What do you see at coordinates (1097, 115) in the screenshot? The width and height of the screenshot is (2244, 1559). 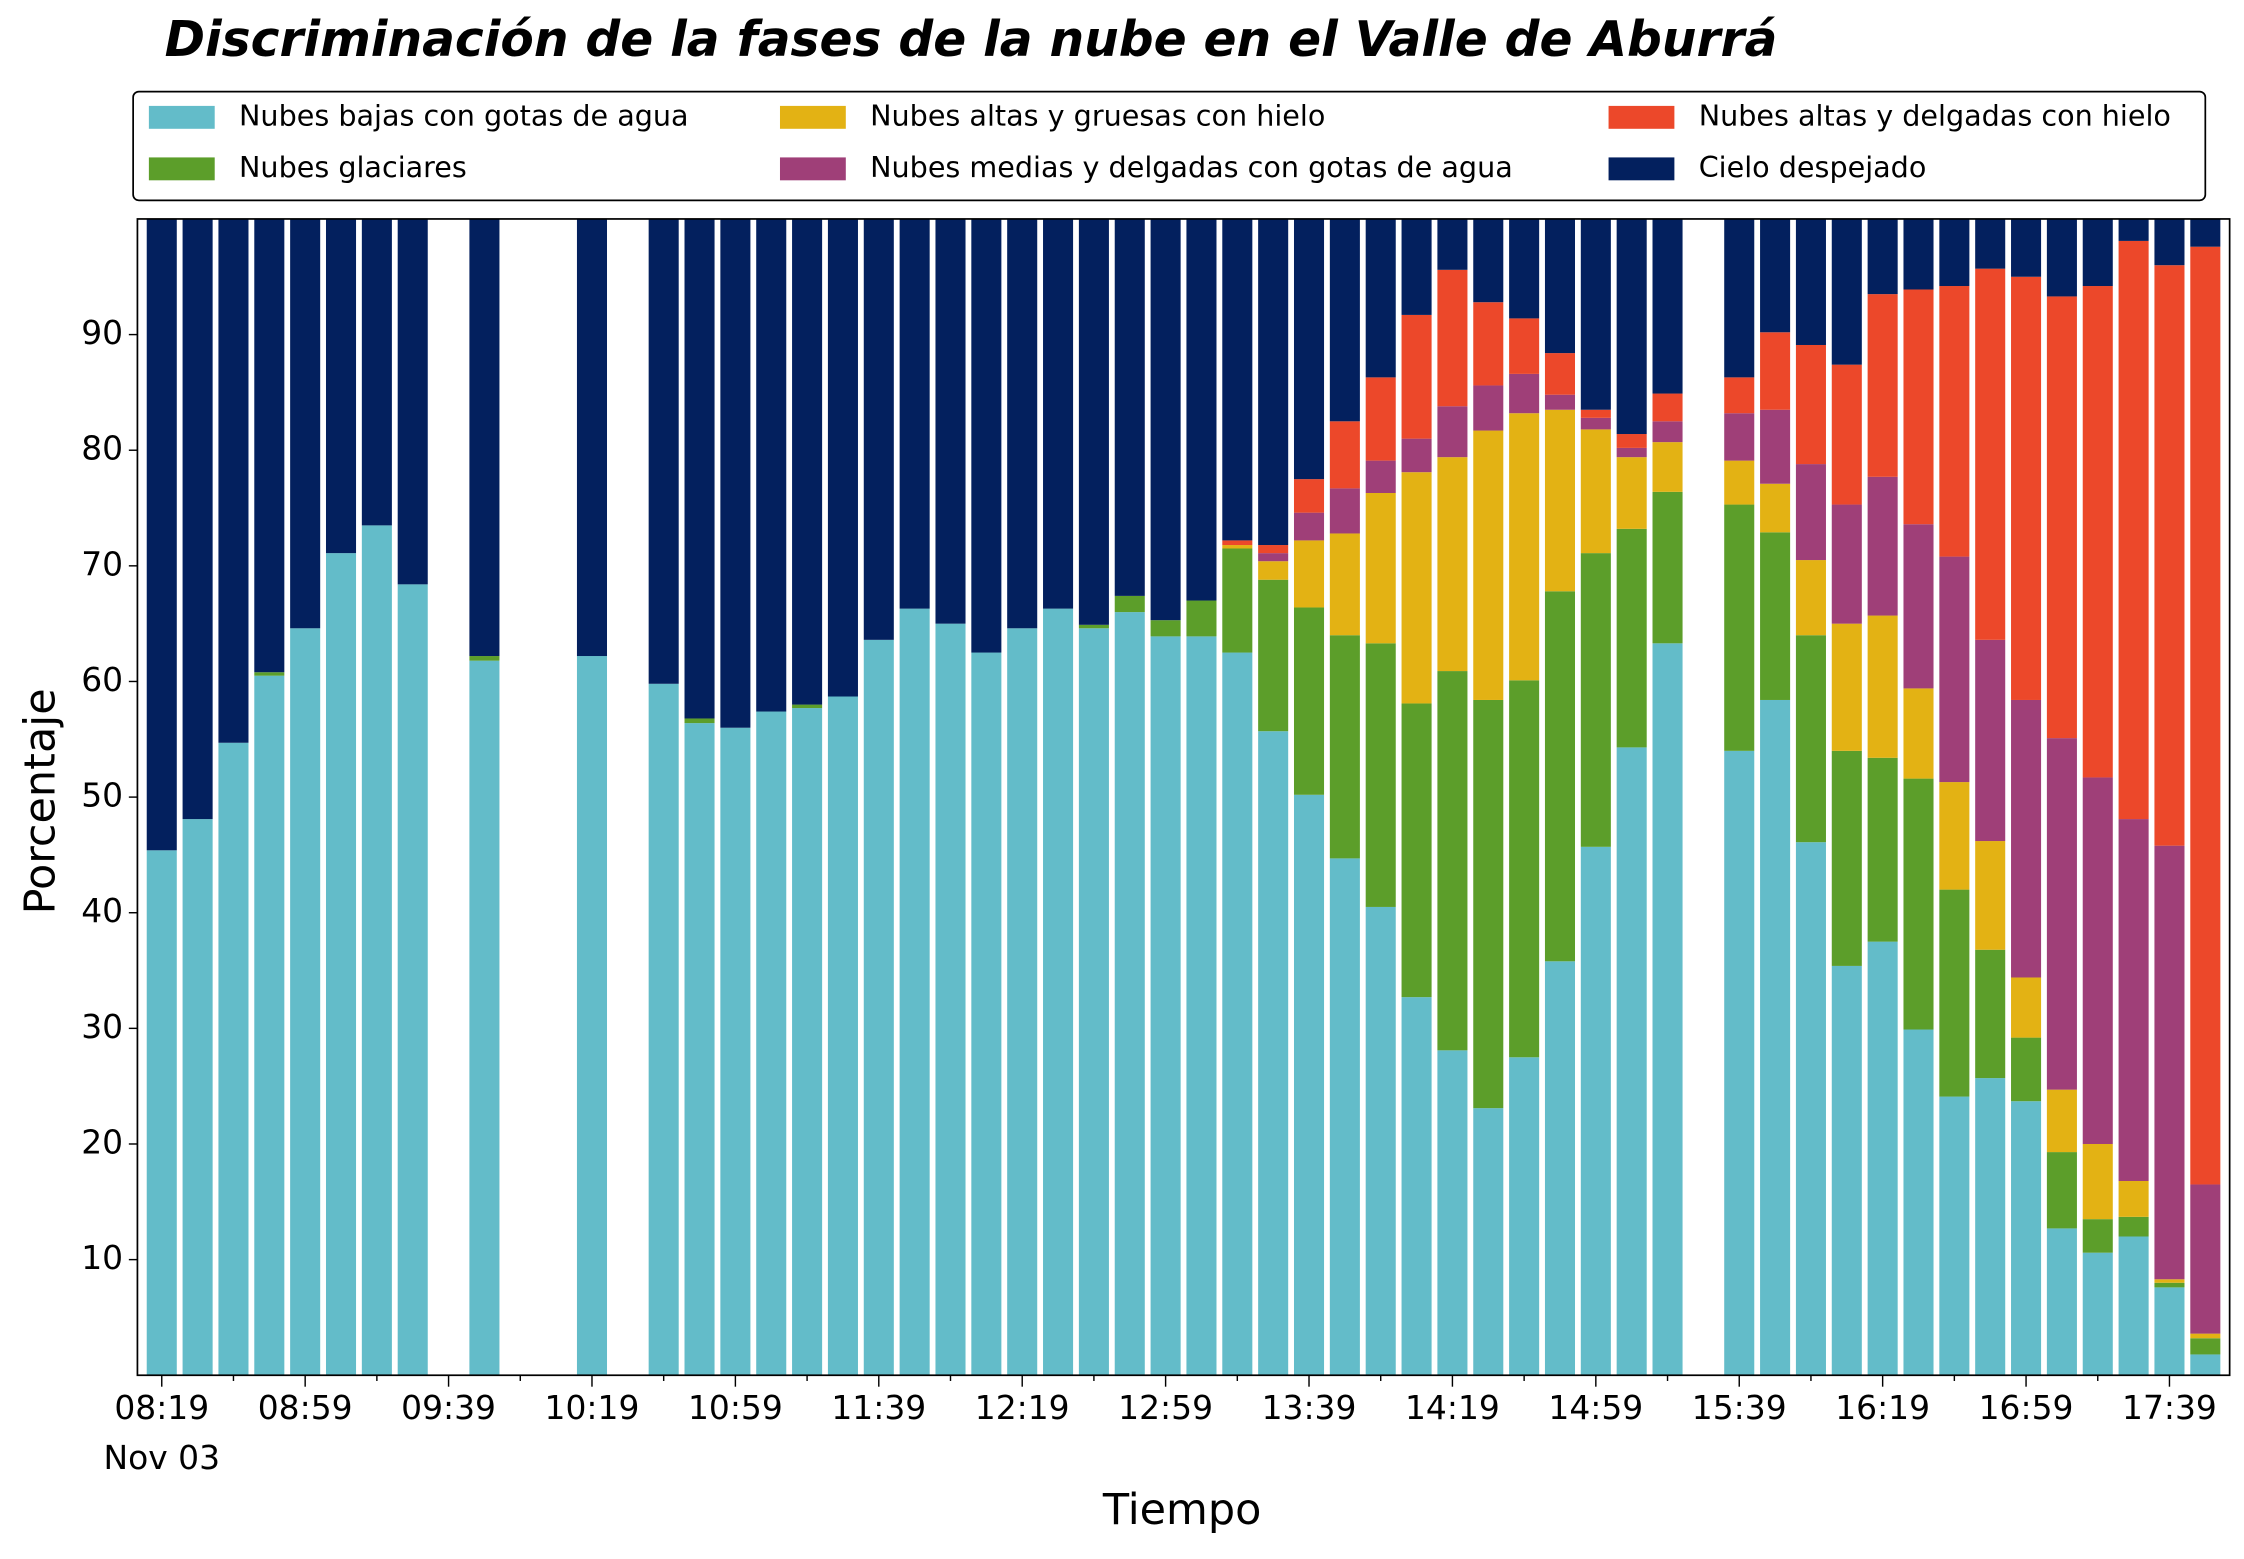 I see `legend-label: Nubes altas y gruesas con hielo` at bounding box center [1097, 115].